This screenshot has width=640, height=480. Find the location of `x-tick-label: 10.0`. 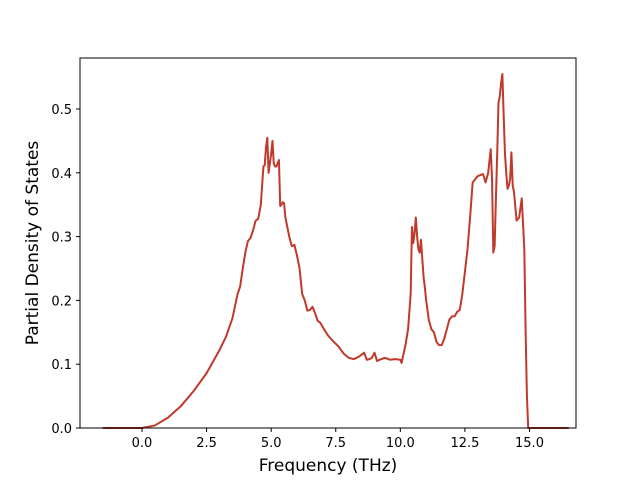

x-tick-label: 10.0 is located at coordinates (400, 443).